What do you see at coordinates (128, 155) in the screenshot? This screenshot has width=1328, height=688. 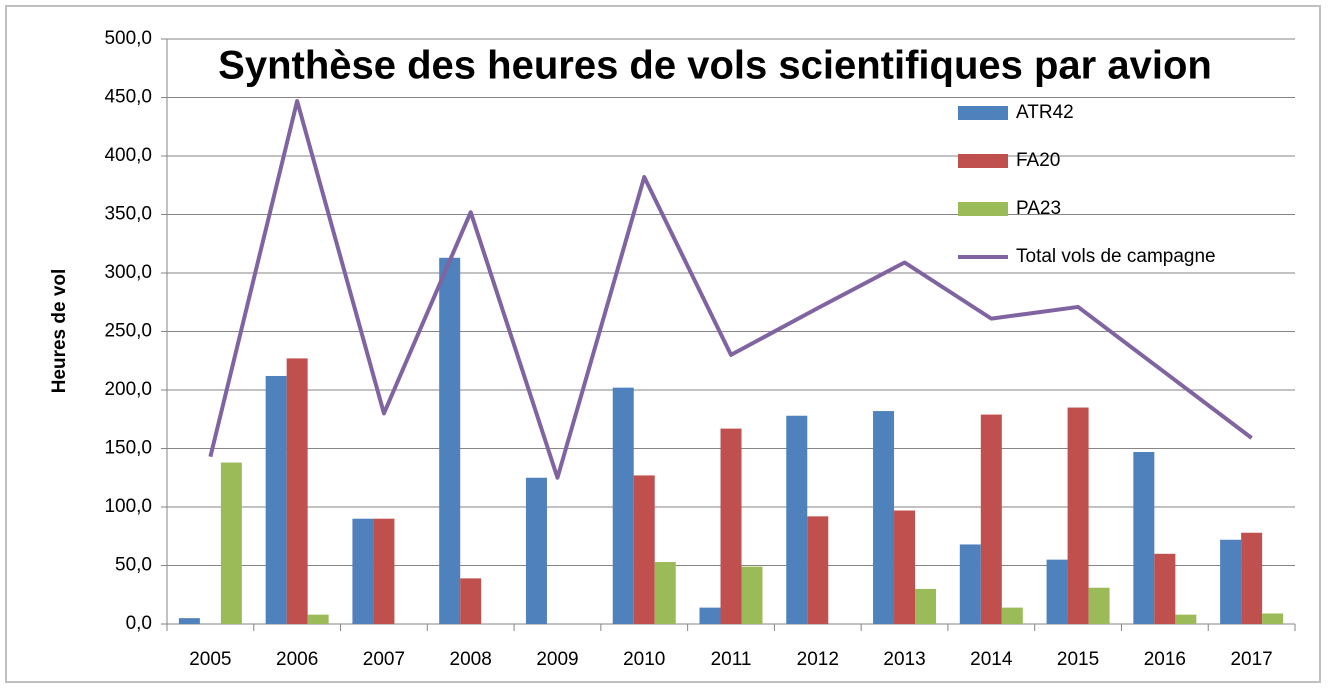 I see `y-tick-label: 400,0` at bounding box center [128, 155].